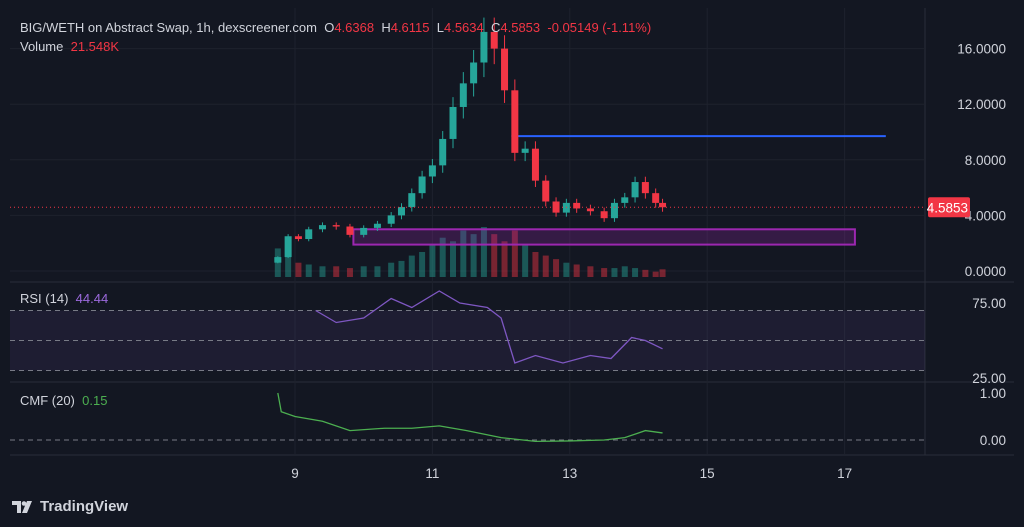 The width and height of the screenshot is (1024, 527). What do you see at coordinates (440, 27) in the screenshot?
I see `low-label: L` at bounding box center [440, 27].